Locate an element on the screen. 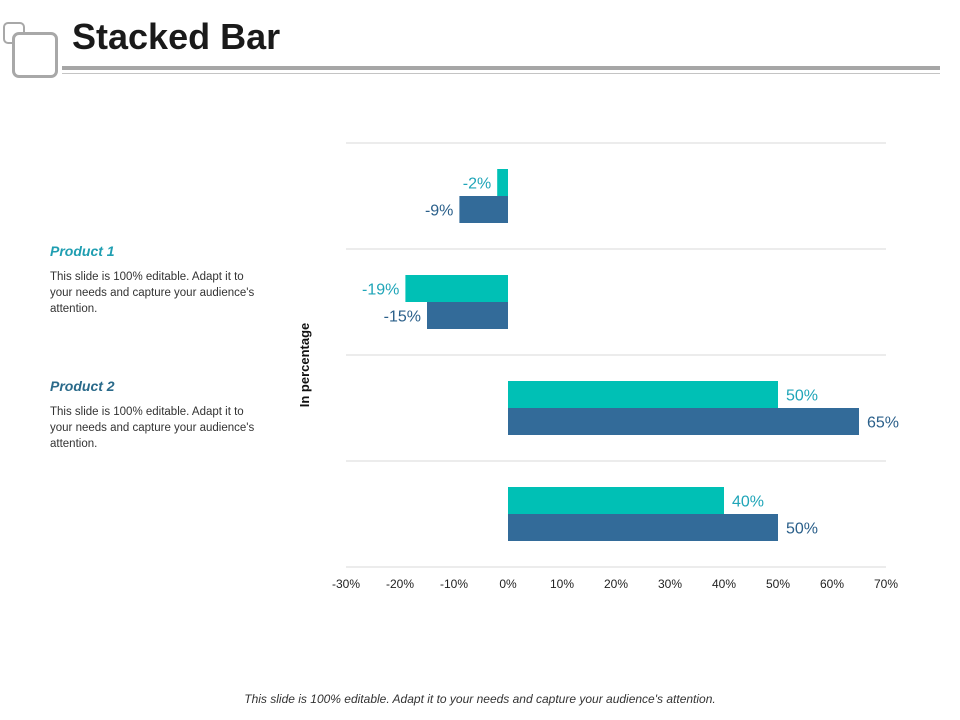 The image size is (960, 720). x-tick-label: -10% is located at coordinates (454, 584).